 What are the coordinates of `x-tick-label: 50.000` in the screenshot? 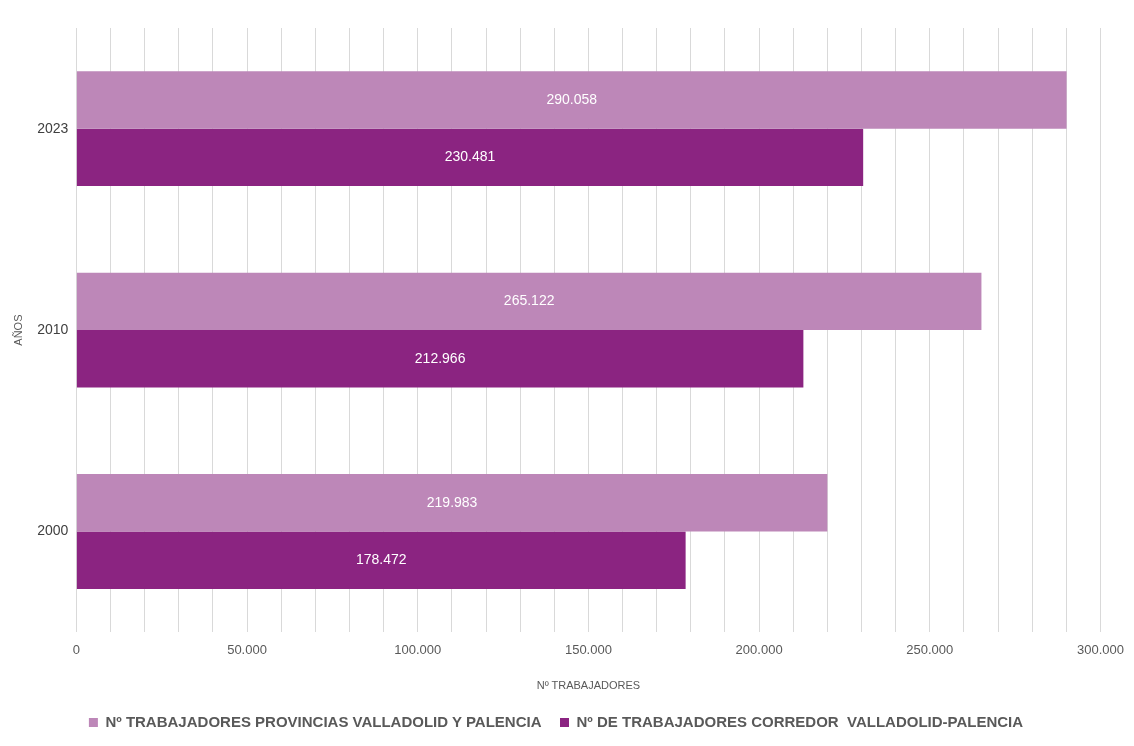 It's located at (247, 649).